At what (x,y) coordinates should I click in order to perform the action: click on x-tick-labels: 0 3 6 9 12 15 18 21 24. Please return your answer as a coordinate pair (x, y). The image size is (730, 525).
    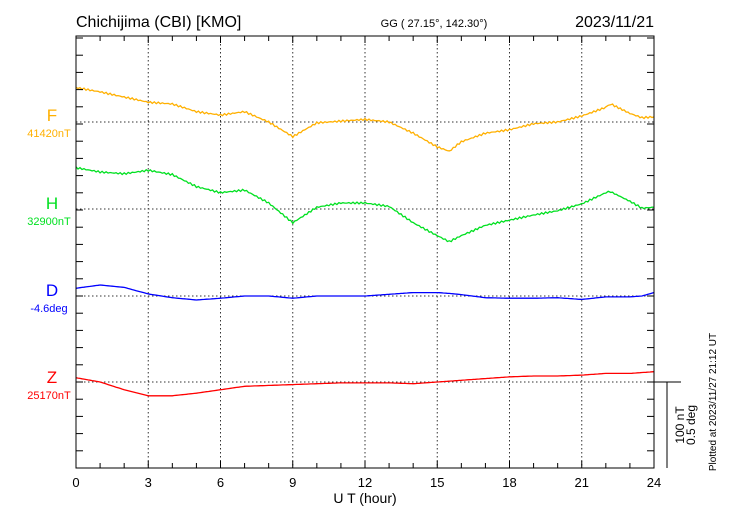
    Looking at the image, I should click on (366, 482).